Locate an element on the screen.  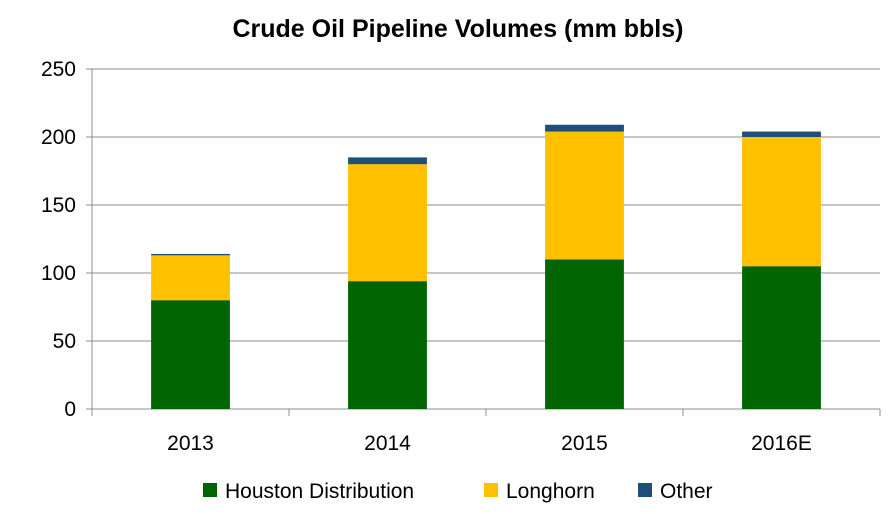
chart-title: Crude Oil Pipeline Volumes (mm bbls) is located at coordinates (457, 29).